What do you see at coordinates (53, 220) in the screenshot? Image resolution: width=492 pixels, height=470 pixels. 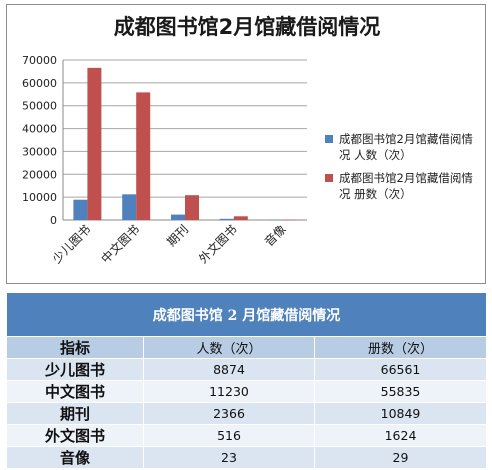 I see `y-tick-label: 0` at bounding box center [53, 220].